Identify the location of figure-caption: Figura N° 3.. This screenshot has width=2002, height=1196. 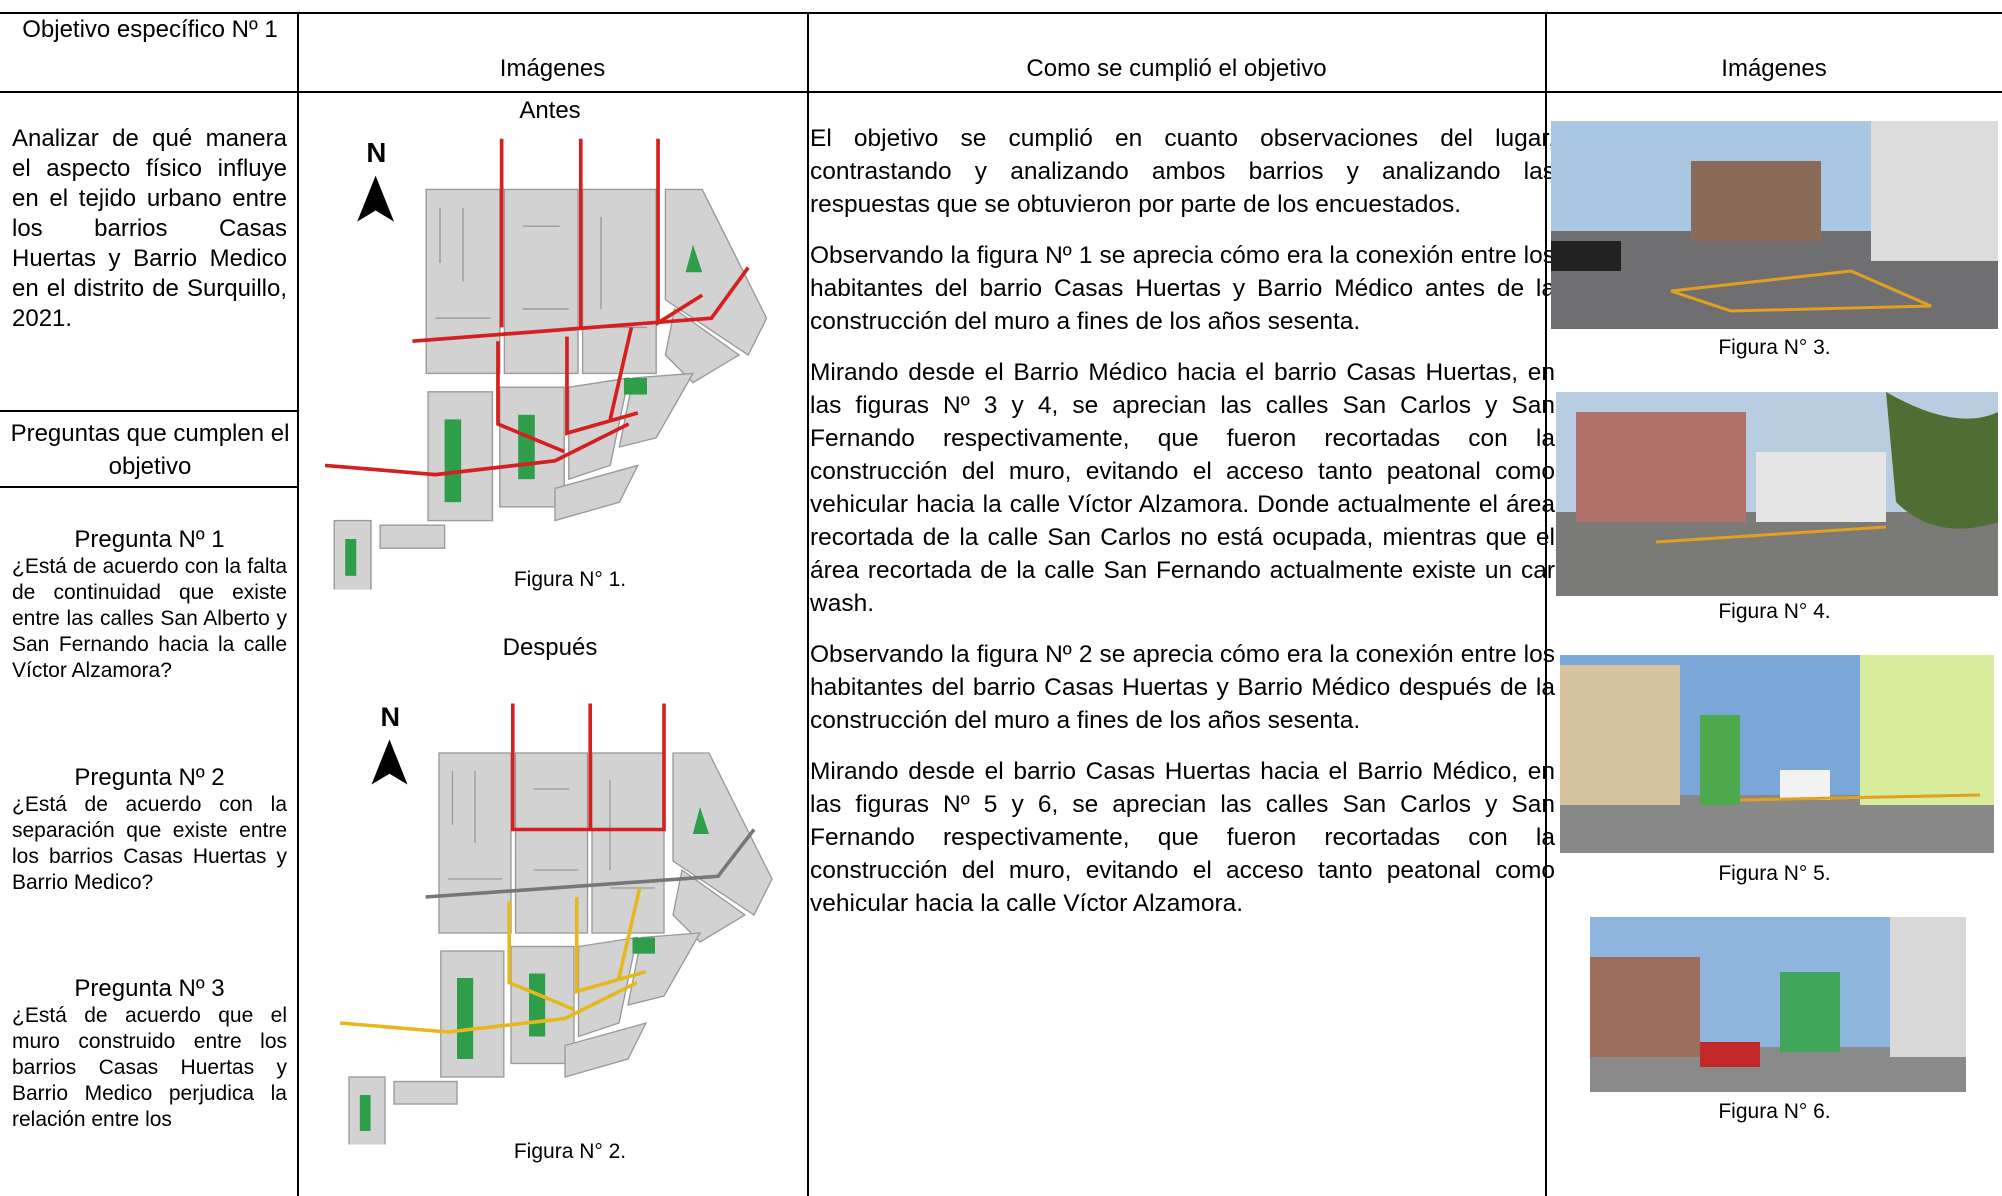
(1774, 347).